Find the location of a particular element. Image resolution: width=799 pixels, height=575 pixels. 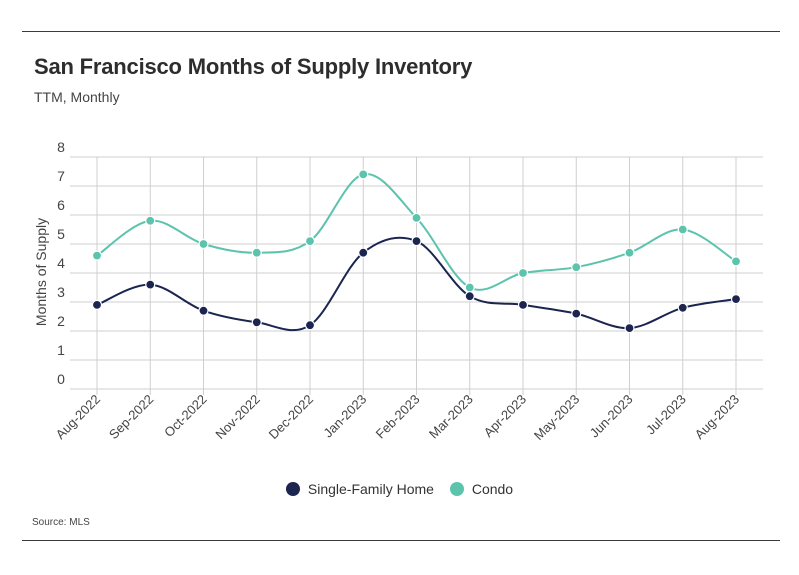

y-tick-label: 4 is located at coordinates (61, 263).